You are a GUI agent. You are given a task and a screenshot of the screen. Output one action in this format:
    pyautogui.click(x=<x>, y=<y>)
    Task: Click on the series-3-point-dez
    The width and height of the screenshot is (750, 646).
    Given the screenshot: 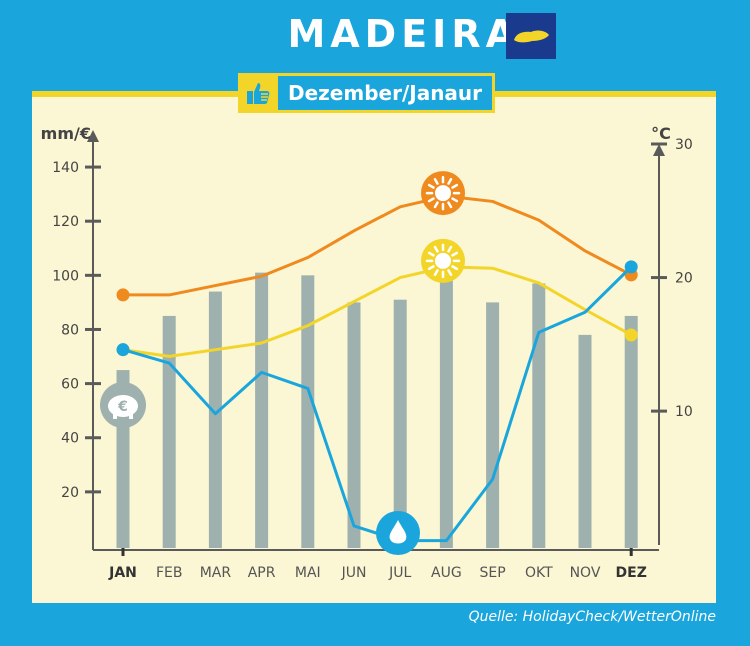 What is the action you would take?
    pyautogui.click(x=631, y=267)
    